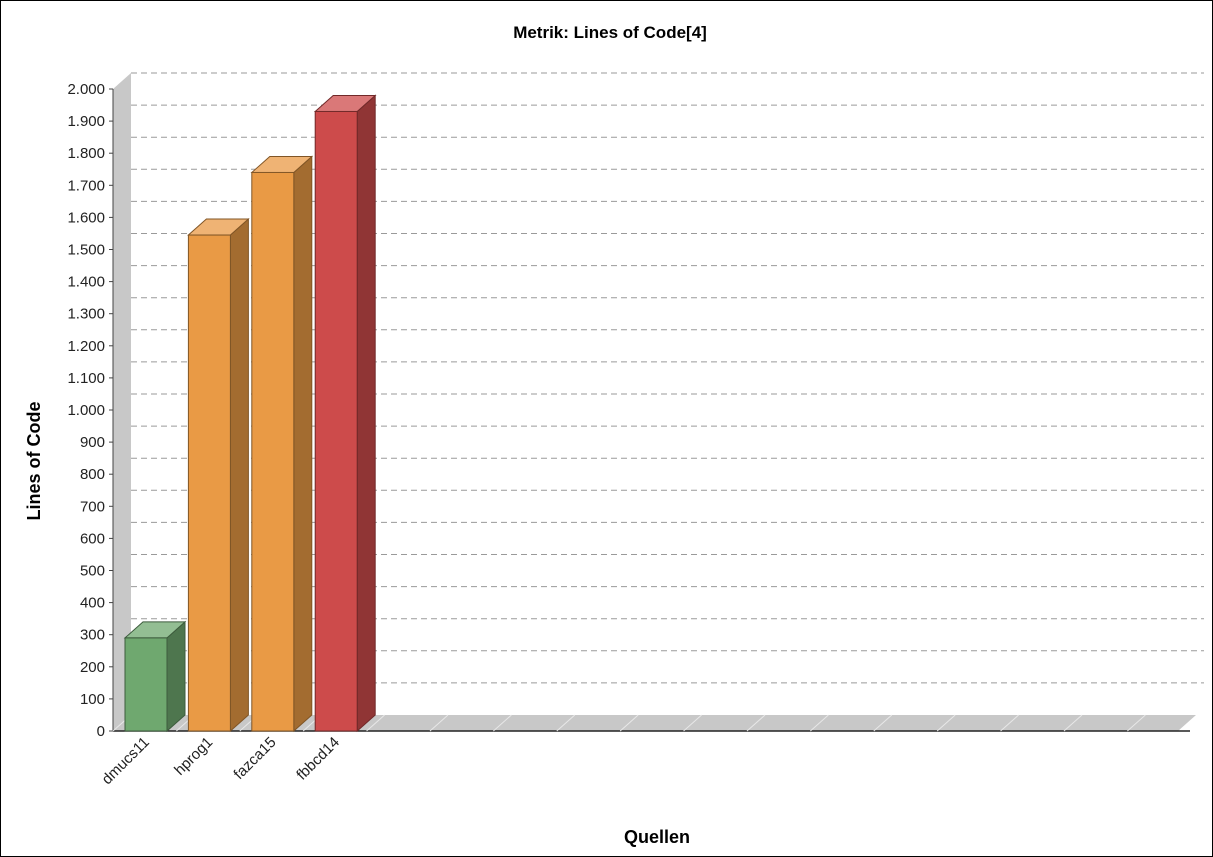  I want to click on y-tick-label: 1.400, so click(86, 282).